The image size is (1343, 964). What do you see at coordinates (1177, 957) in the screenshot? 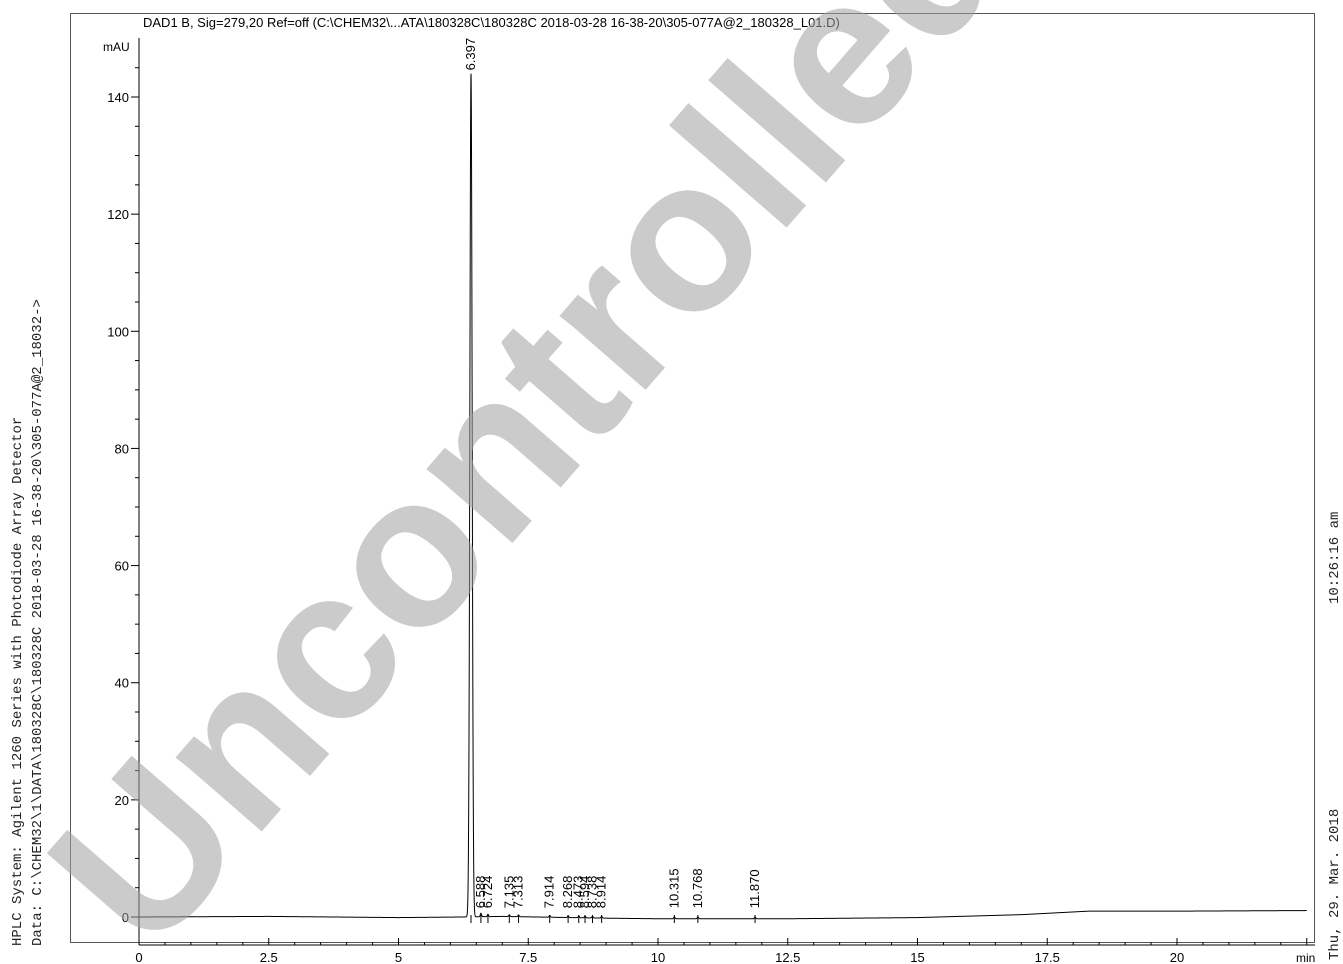
I see `x-tick-label: 20` at bounding box center [1177, 957].